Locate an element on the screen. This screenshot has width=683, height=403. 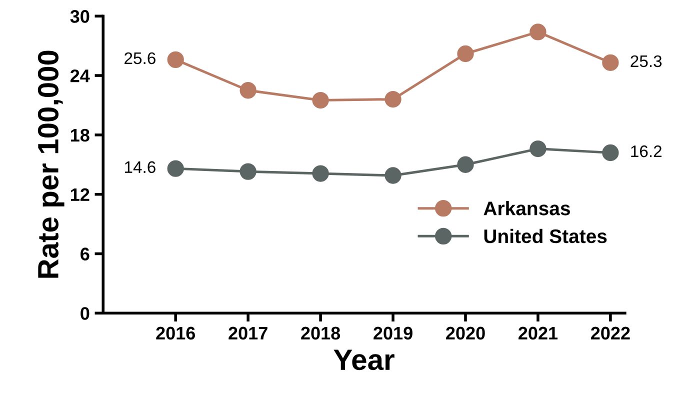
data-label: 16.2 is located at coordinates (646, 151).